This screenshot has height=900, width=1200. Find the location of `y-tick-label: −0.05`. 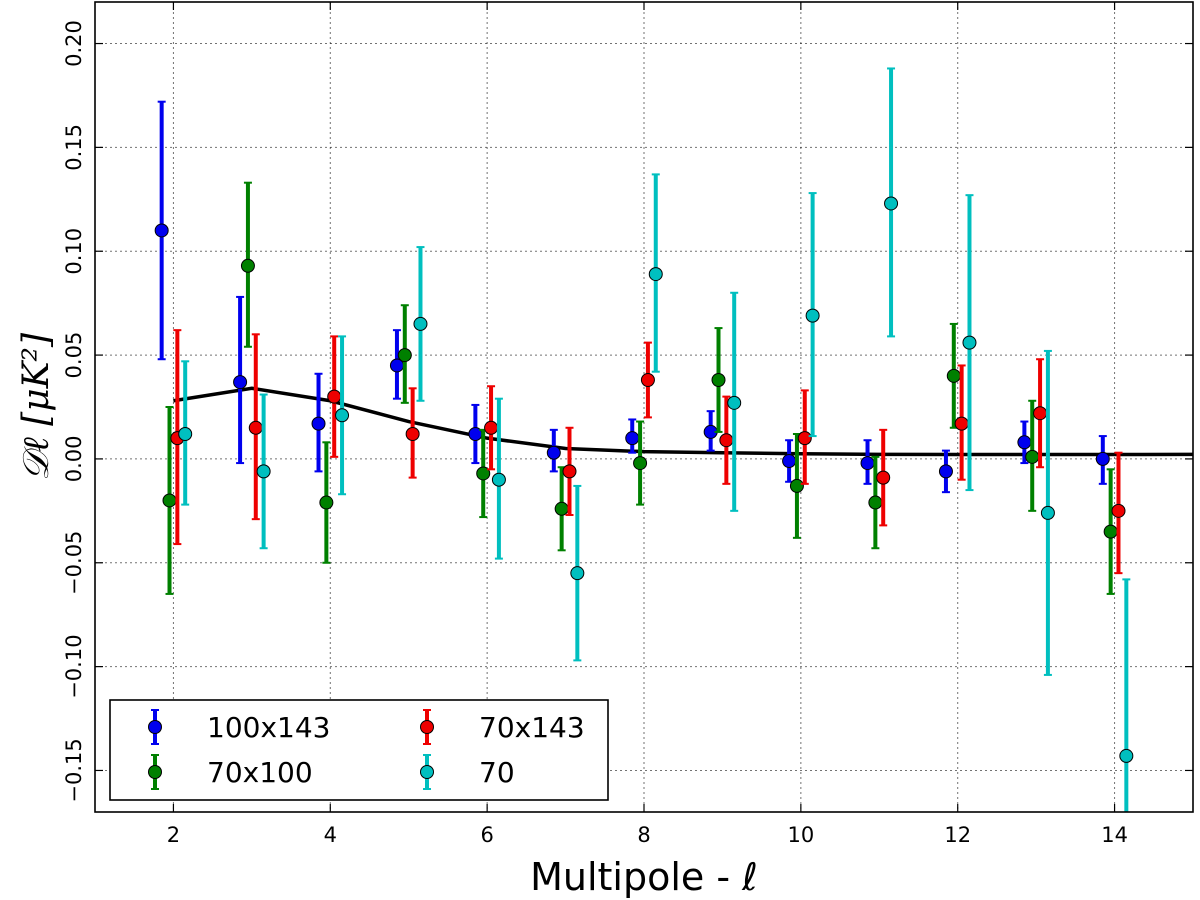

y-tick-label: −0.05 is located at coordinates (74, 563).